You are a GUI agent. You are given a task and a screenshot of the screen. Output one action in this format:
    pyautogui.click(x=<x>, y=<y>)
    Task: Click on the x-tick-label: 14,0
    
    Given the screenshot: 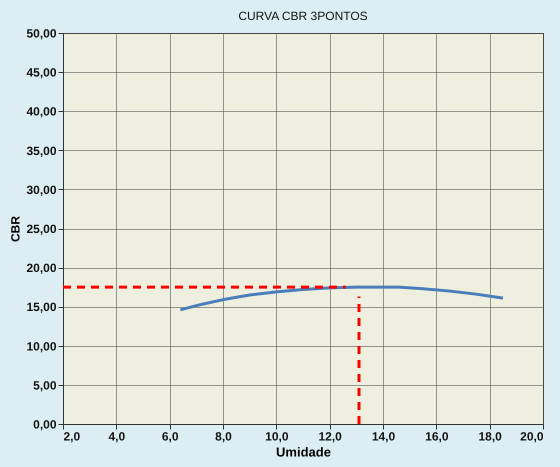 What is the action you would take?
    pyautogui.click(x=384, y=437)
    